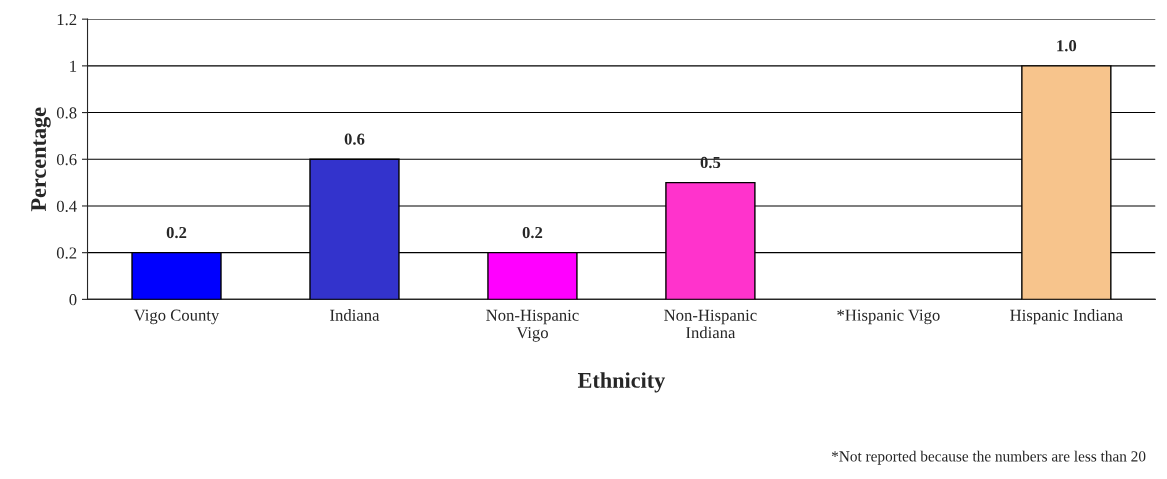 The height and width of the screenshot is (479, 1167). I want to click on x-tick-label: Hispanic Indiana, so click(1066, 317).